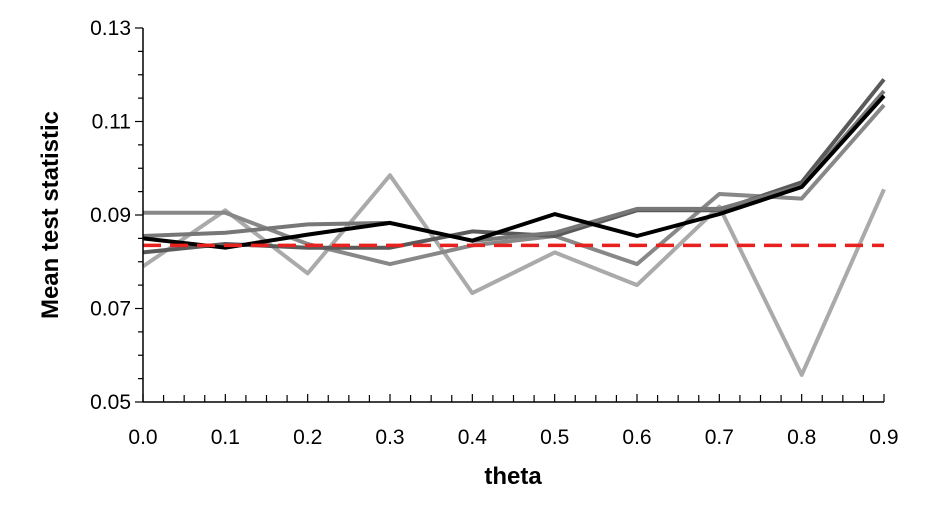 This screenshot has width=928, height=520. I want to click on x-tick-label: 0.9, so click(883, 437).